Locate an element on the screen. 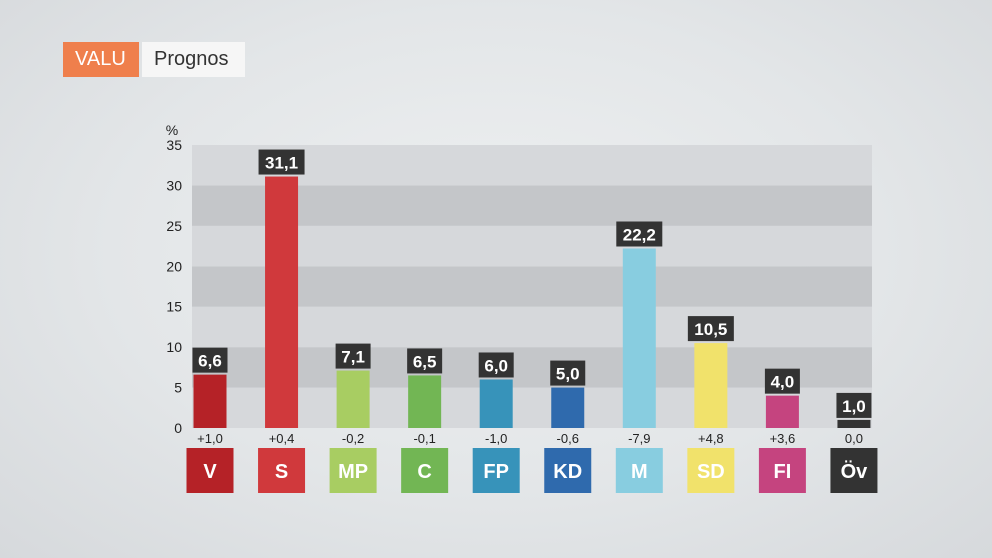  bar-V is located at coordinates (210, 401).